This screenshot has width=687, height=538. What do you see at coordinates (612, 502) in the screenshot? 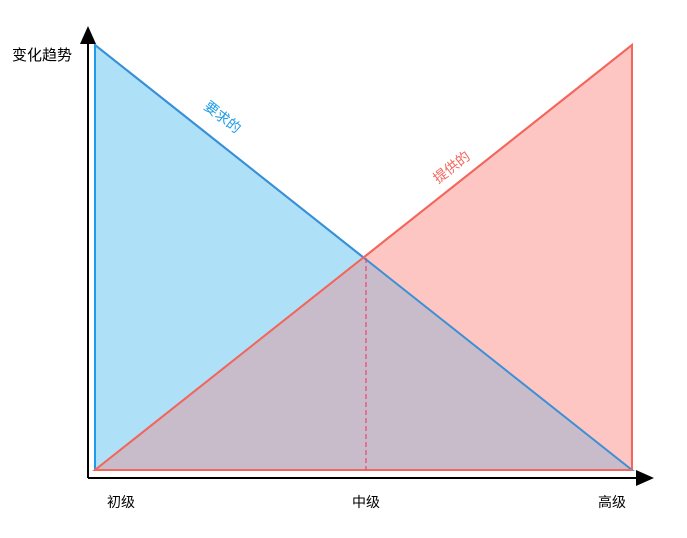
I see `x-tick-advanced: 高级` at bounding box center [612, 502].